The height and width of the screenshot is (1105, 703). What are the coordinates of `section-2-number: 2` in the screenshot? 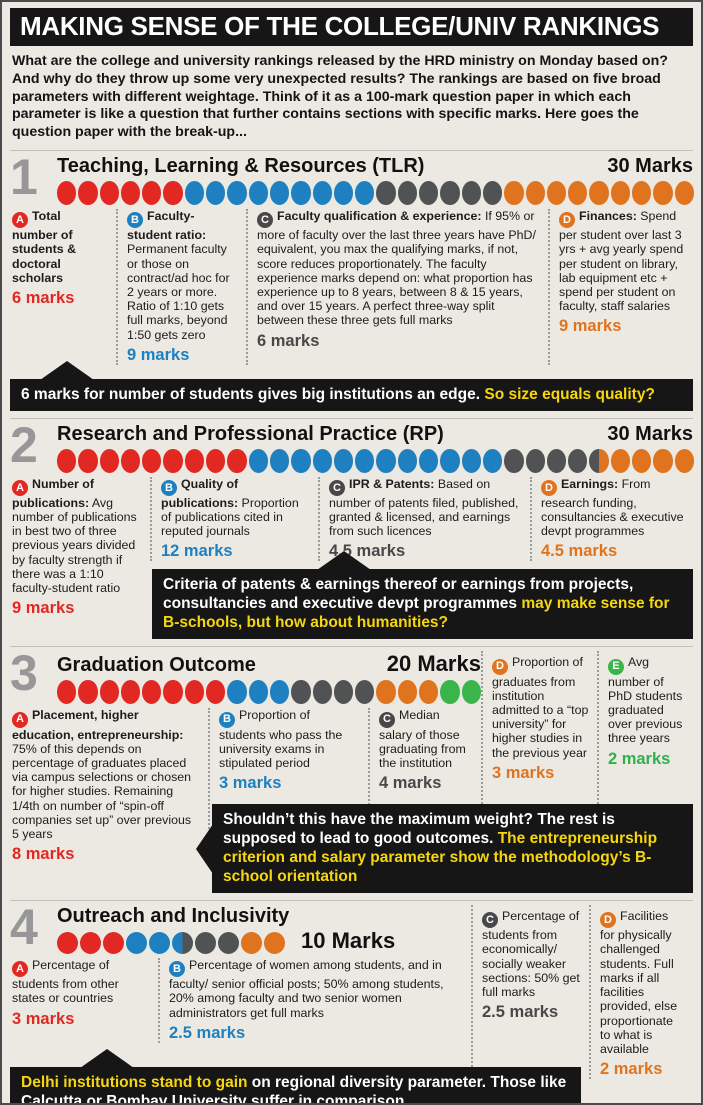 It's located at (24, 444).